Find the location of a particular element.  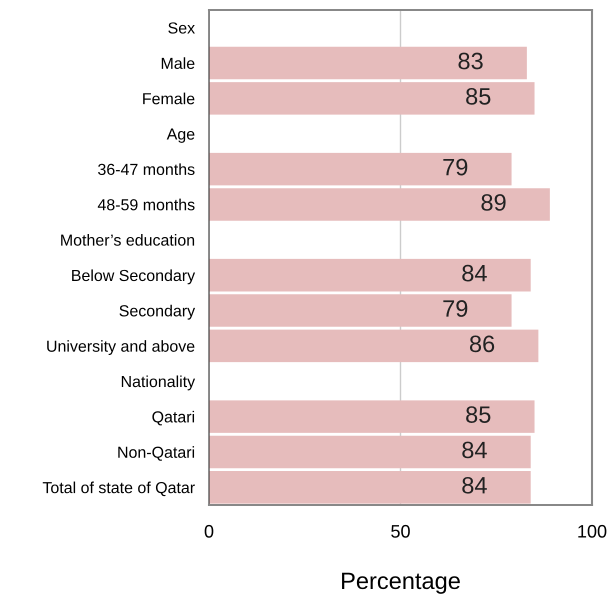

y-tick-label: Sex is located at coordinates (181, 28).